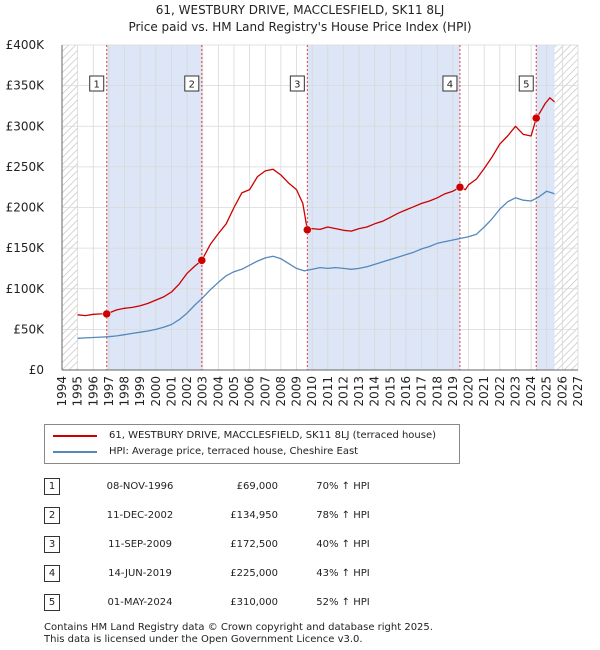 The height and width of the screenshot is (650, 600). I want to click on x-tick-label: 1999, so click(140, 391).